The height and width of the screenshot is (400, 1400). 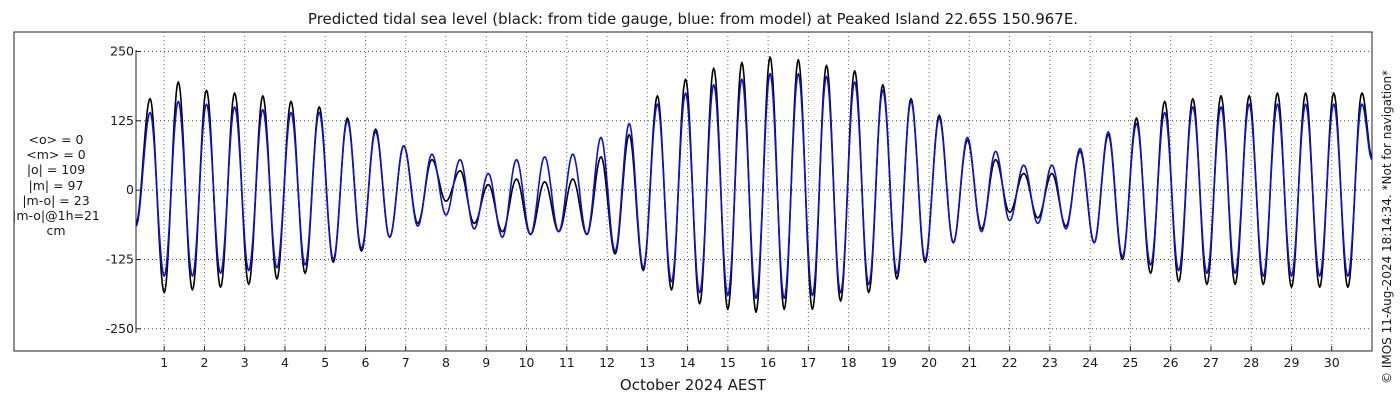 I want to click on x-tick-label: 20, so click(x=929, y=362).